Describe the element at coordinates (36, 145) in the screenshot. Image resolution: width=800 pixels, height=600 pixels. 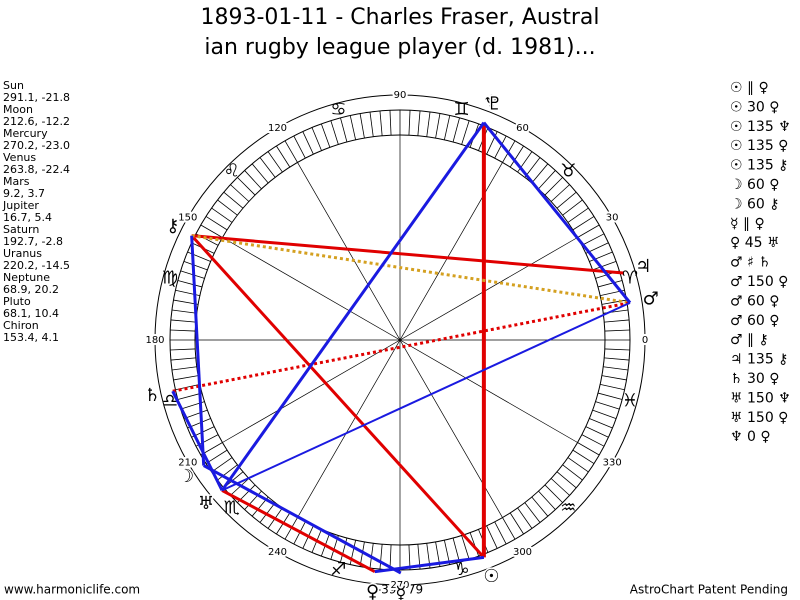
I see `planet-position: 270.2, -23.0` at that location.